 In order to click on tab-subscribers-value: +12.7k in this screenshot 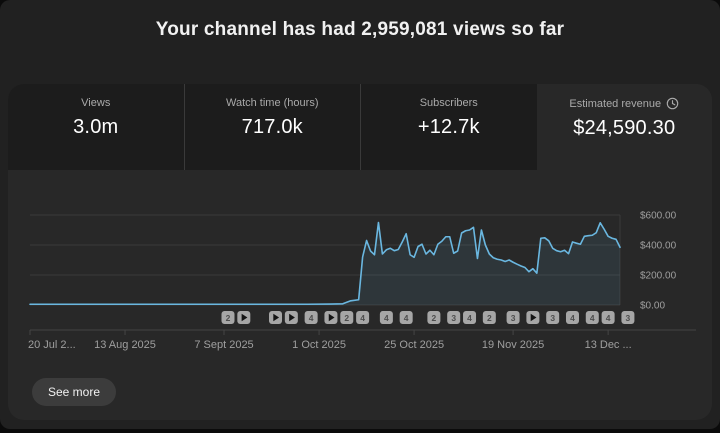, I will do `click(448, 127)`.